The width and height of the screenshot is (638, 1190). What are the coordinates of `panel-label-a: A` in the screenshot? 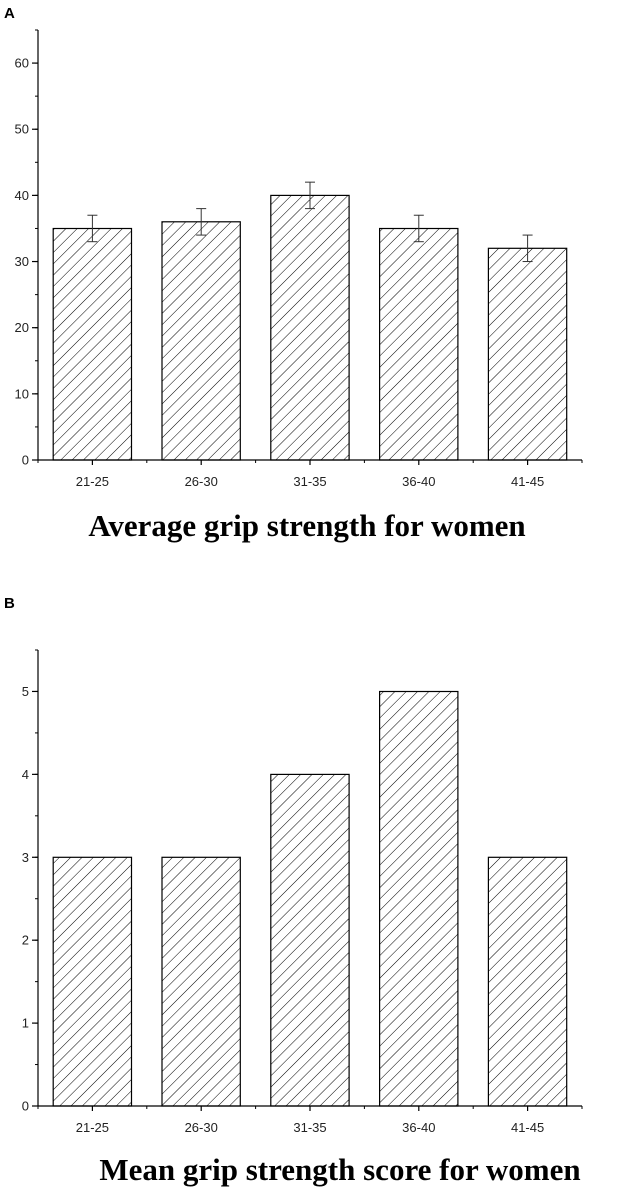 It's located at (9, 13).